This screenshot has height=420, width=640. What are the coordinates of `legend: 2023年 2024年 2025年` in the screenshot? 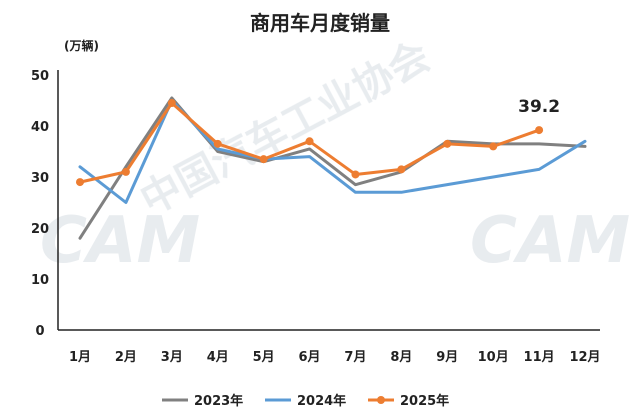 It's located at (305, 401).